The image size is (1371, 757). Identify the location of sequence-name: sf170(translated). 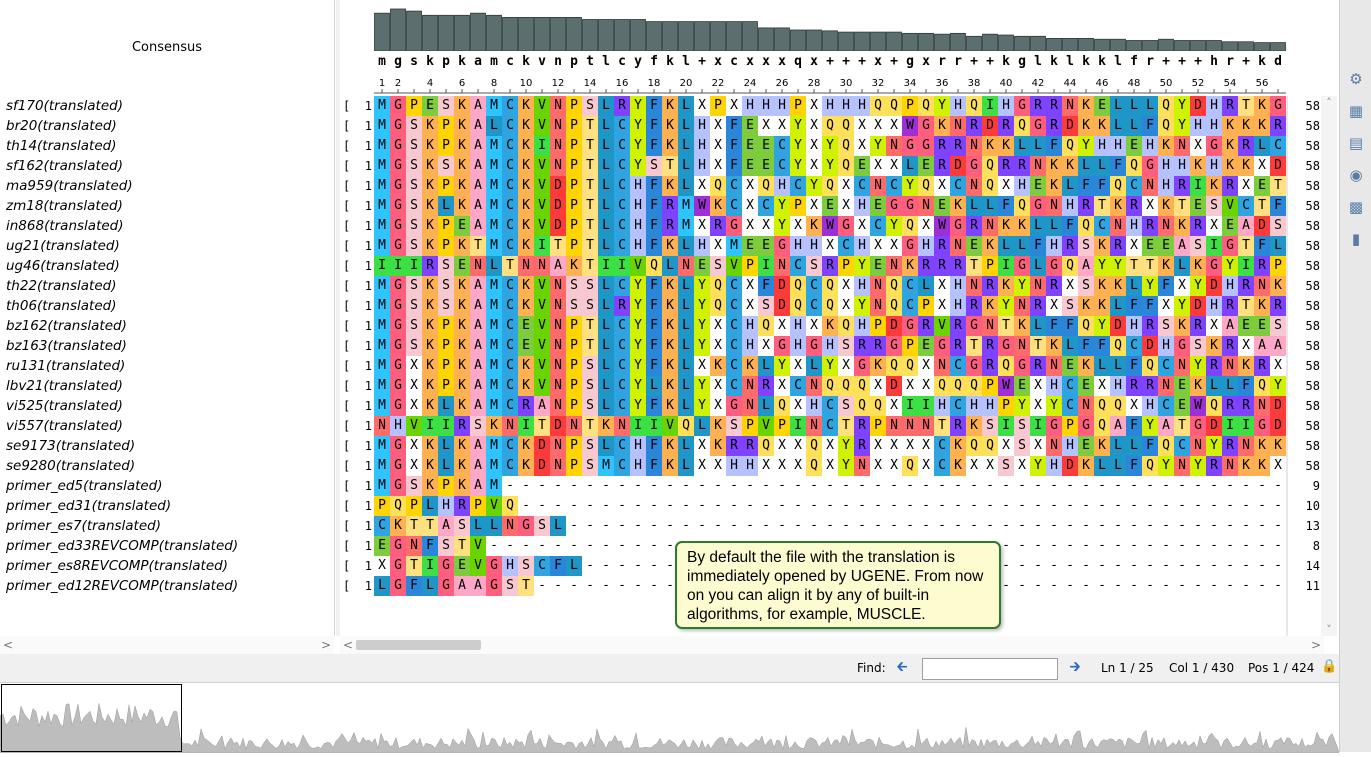
(64, 106).